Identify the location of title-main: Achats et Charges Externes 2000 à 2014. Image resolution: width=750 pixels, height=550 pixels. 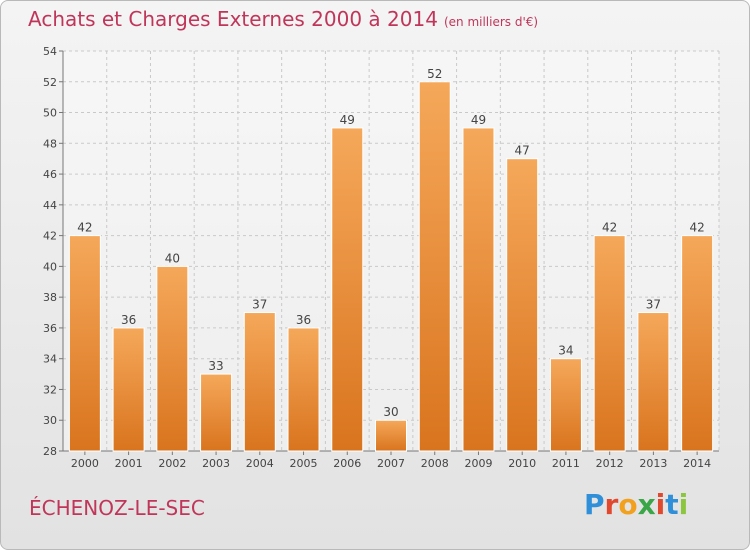
(233, 19).